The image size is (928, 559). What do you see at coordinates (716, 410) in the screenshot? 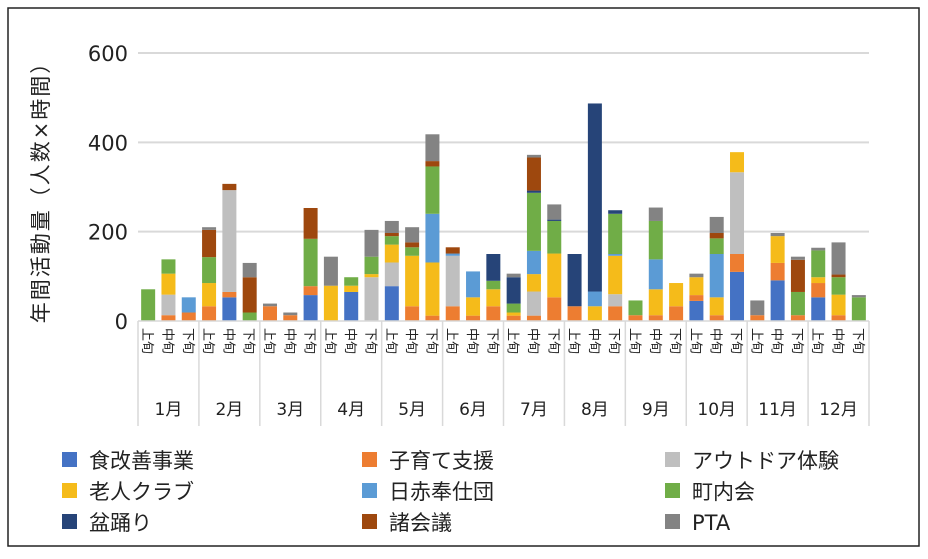
I see `month-label: 10月` at bounding box center [716, 410].